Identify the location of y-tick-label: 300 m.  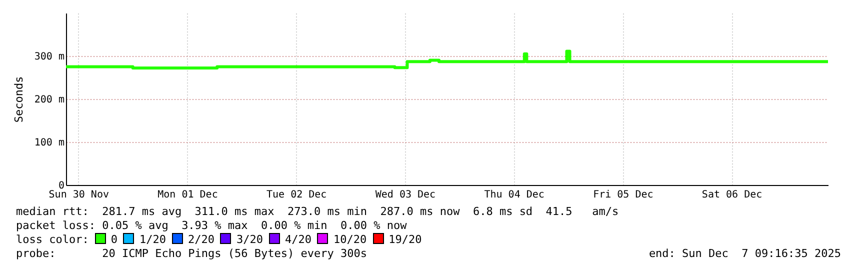
(49, 57).